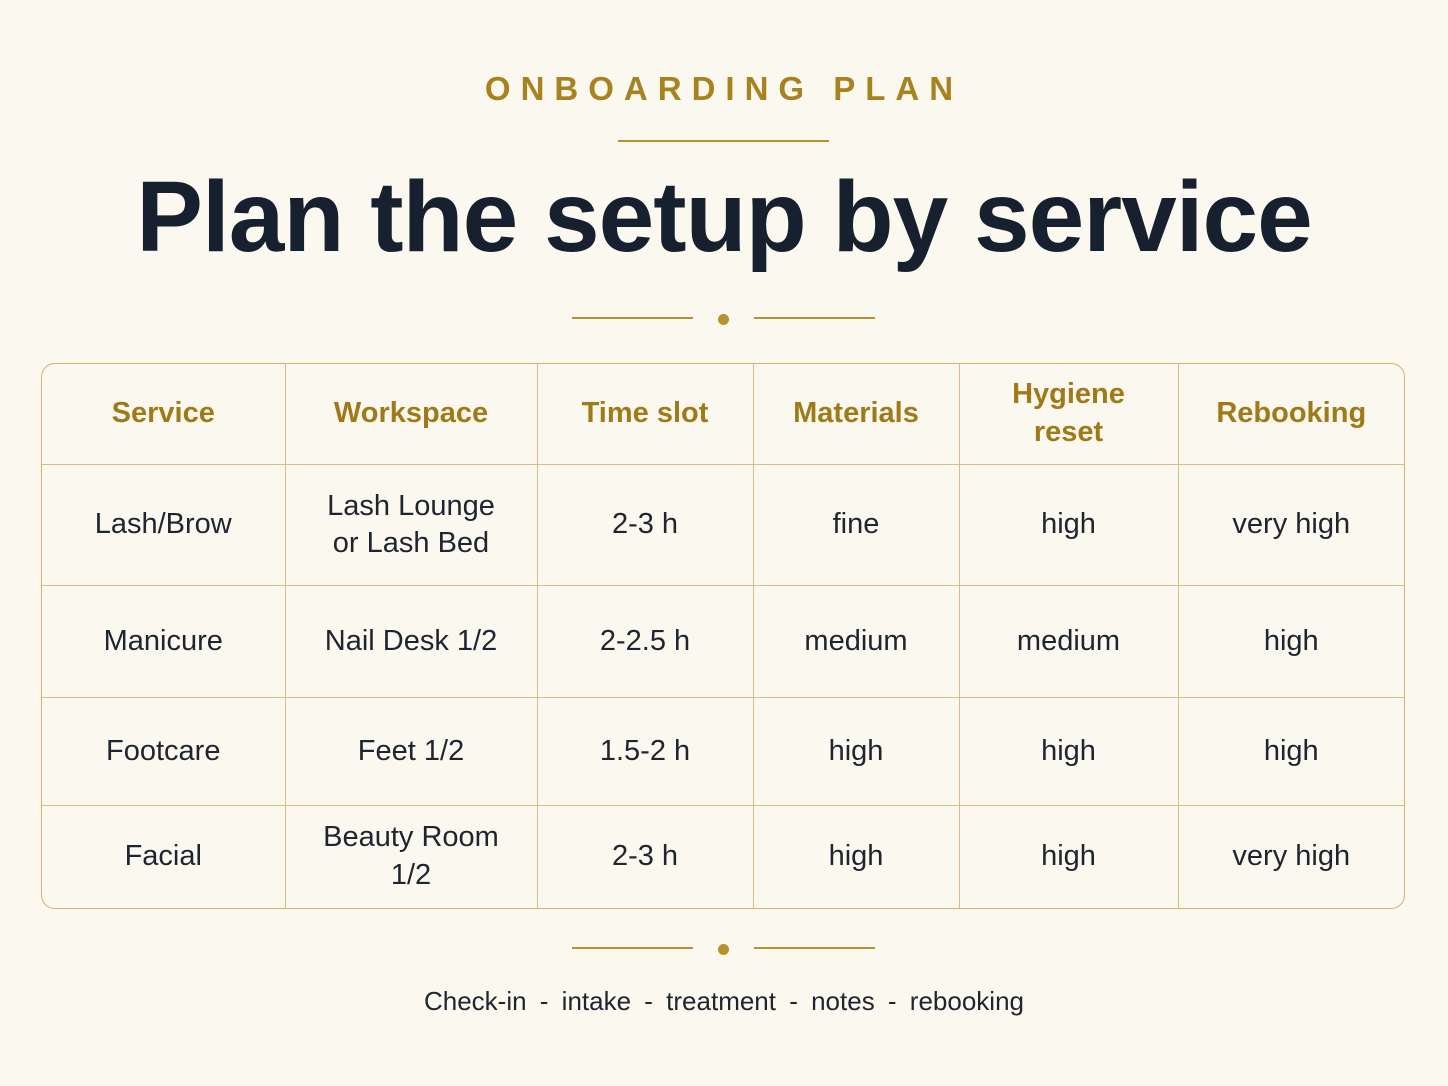 The height and width of the screenshot is (1086, 1448). What do you see at coordinates (856, 525) in the screenshot?
I see `table-cell: fine` at bounding box center [856, 525].